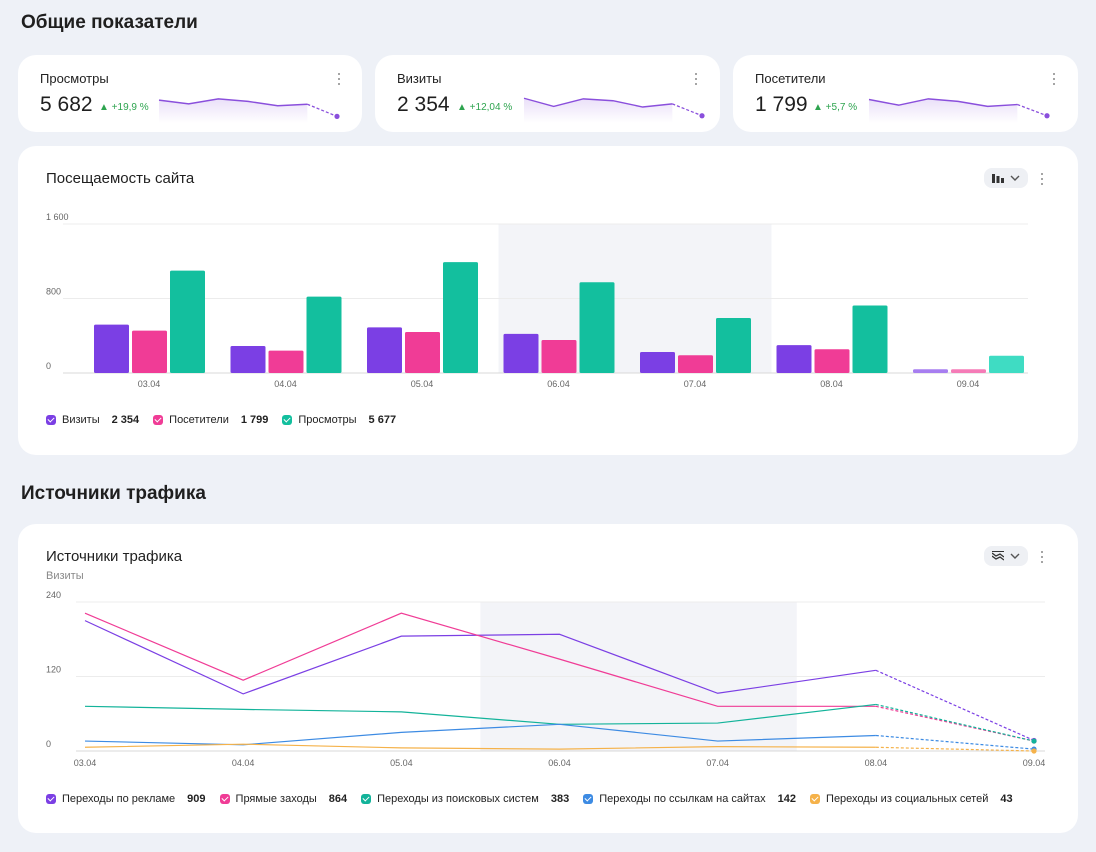  I want to click on legend-item-social: Переходы из социальных сетей 43, so click(911, 799).